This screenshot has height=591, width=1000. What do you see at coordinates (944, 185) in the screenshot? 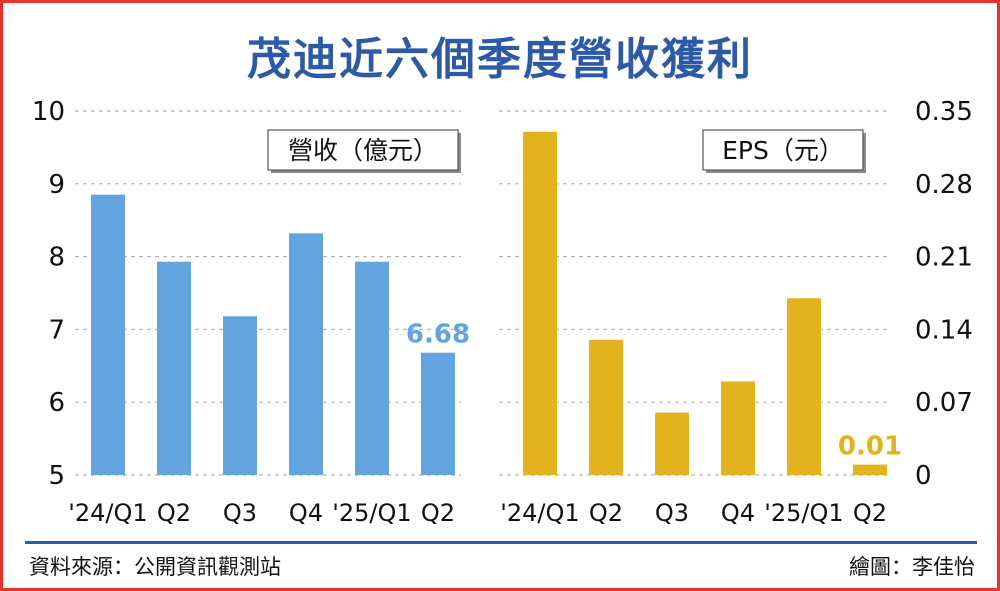
I see `y-tick-label-eps-4: 0.28` at bounding box center [944, 185].